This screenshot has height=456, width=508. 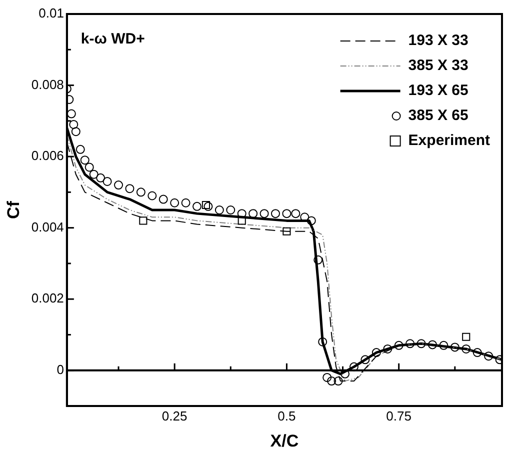 What do you see at coordinates (399, 416) in the screenshot?
I see `x-tick-label: 0.75` at bounding box center [399, 416].